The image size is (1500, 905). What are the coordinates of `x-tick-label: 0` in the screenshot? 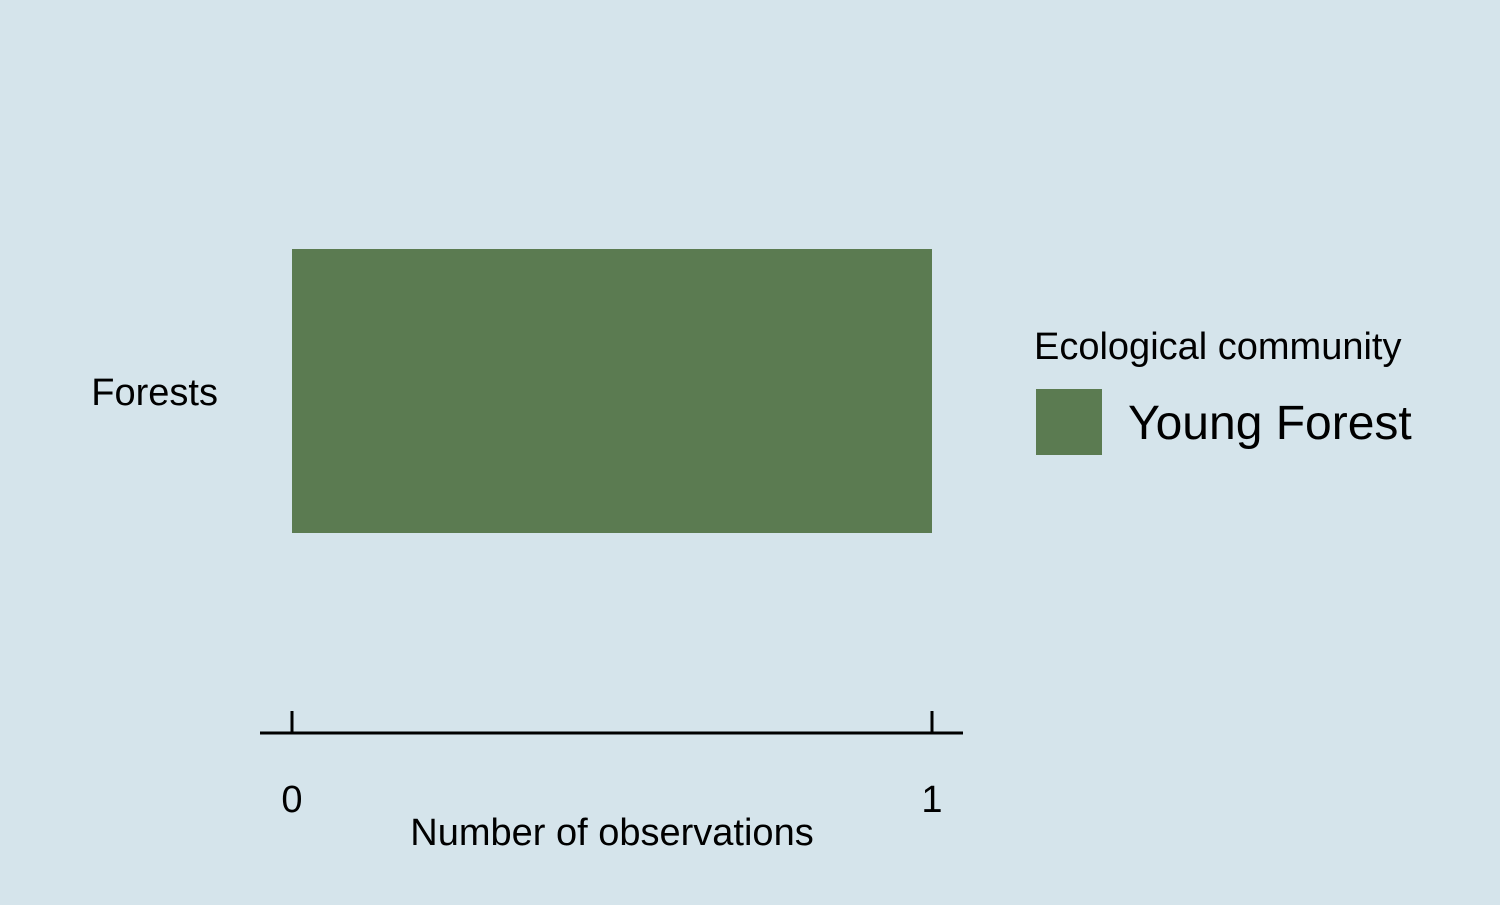 It's located at (291, 800).